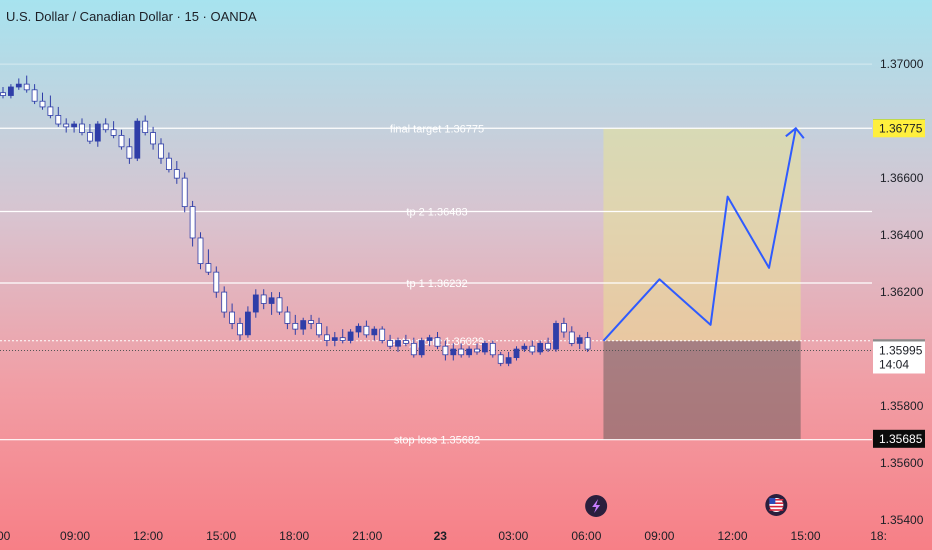 This screenshot has width=932, height=550. Describe the element at coordinates (659, 536) in the screenshot. I see `time-tick-label: 09:00` at that location.